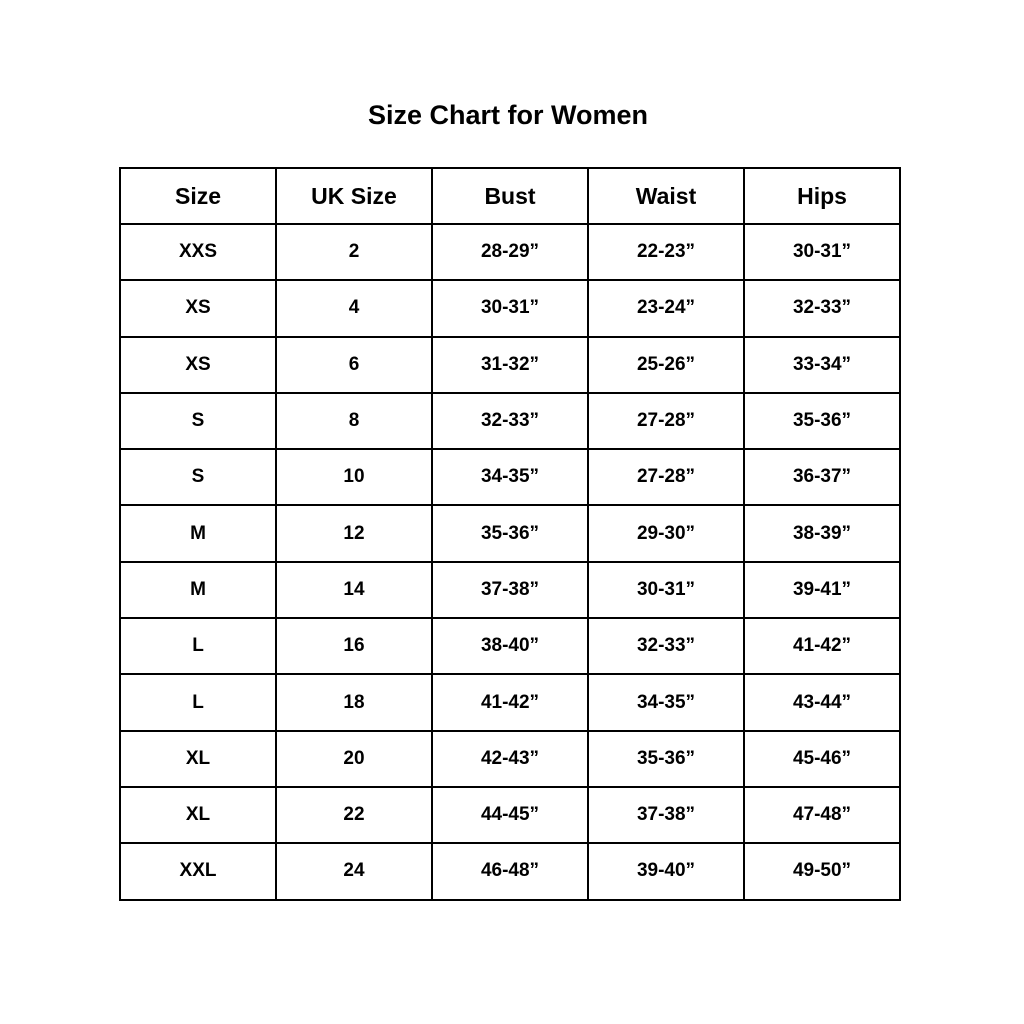  What do you see at coordinates (354, 421) in the screenshot?
I see `cell-uk-size: 8` at bounding box center [354, 421].